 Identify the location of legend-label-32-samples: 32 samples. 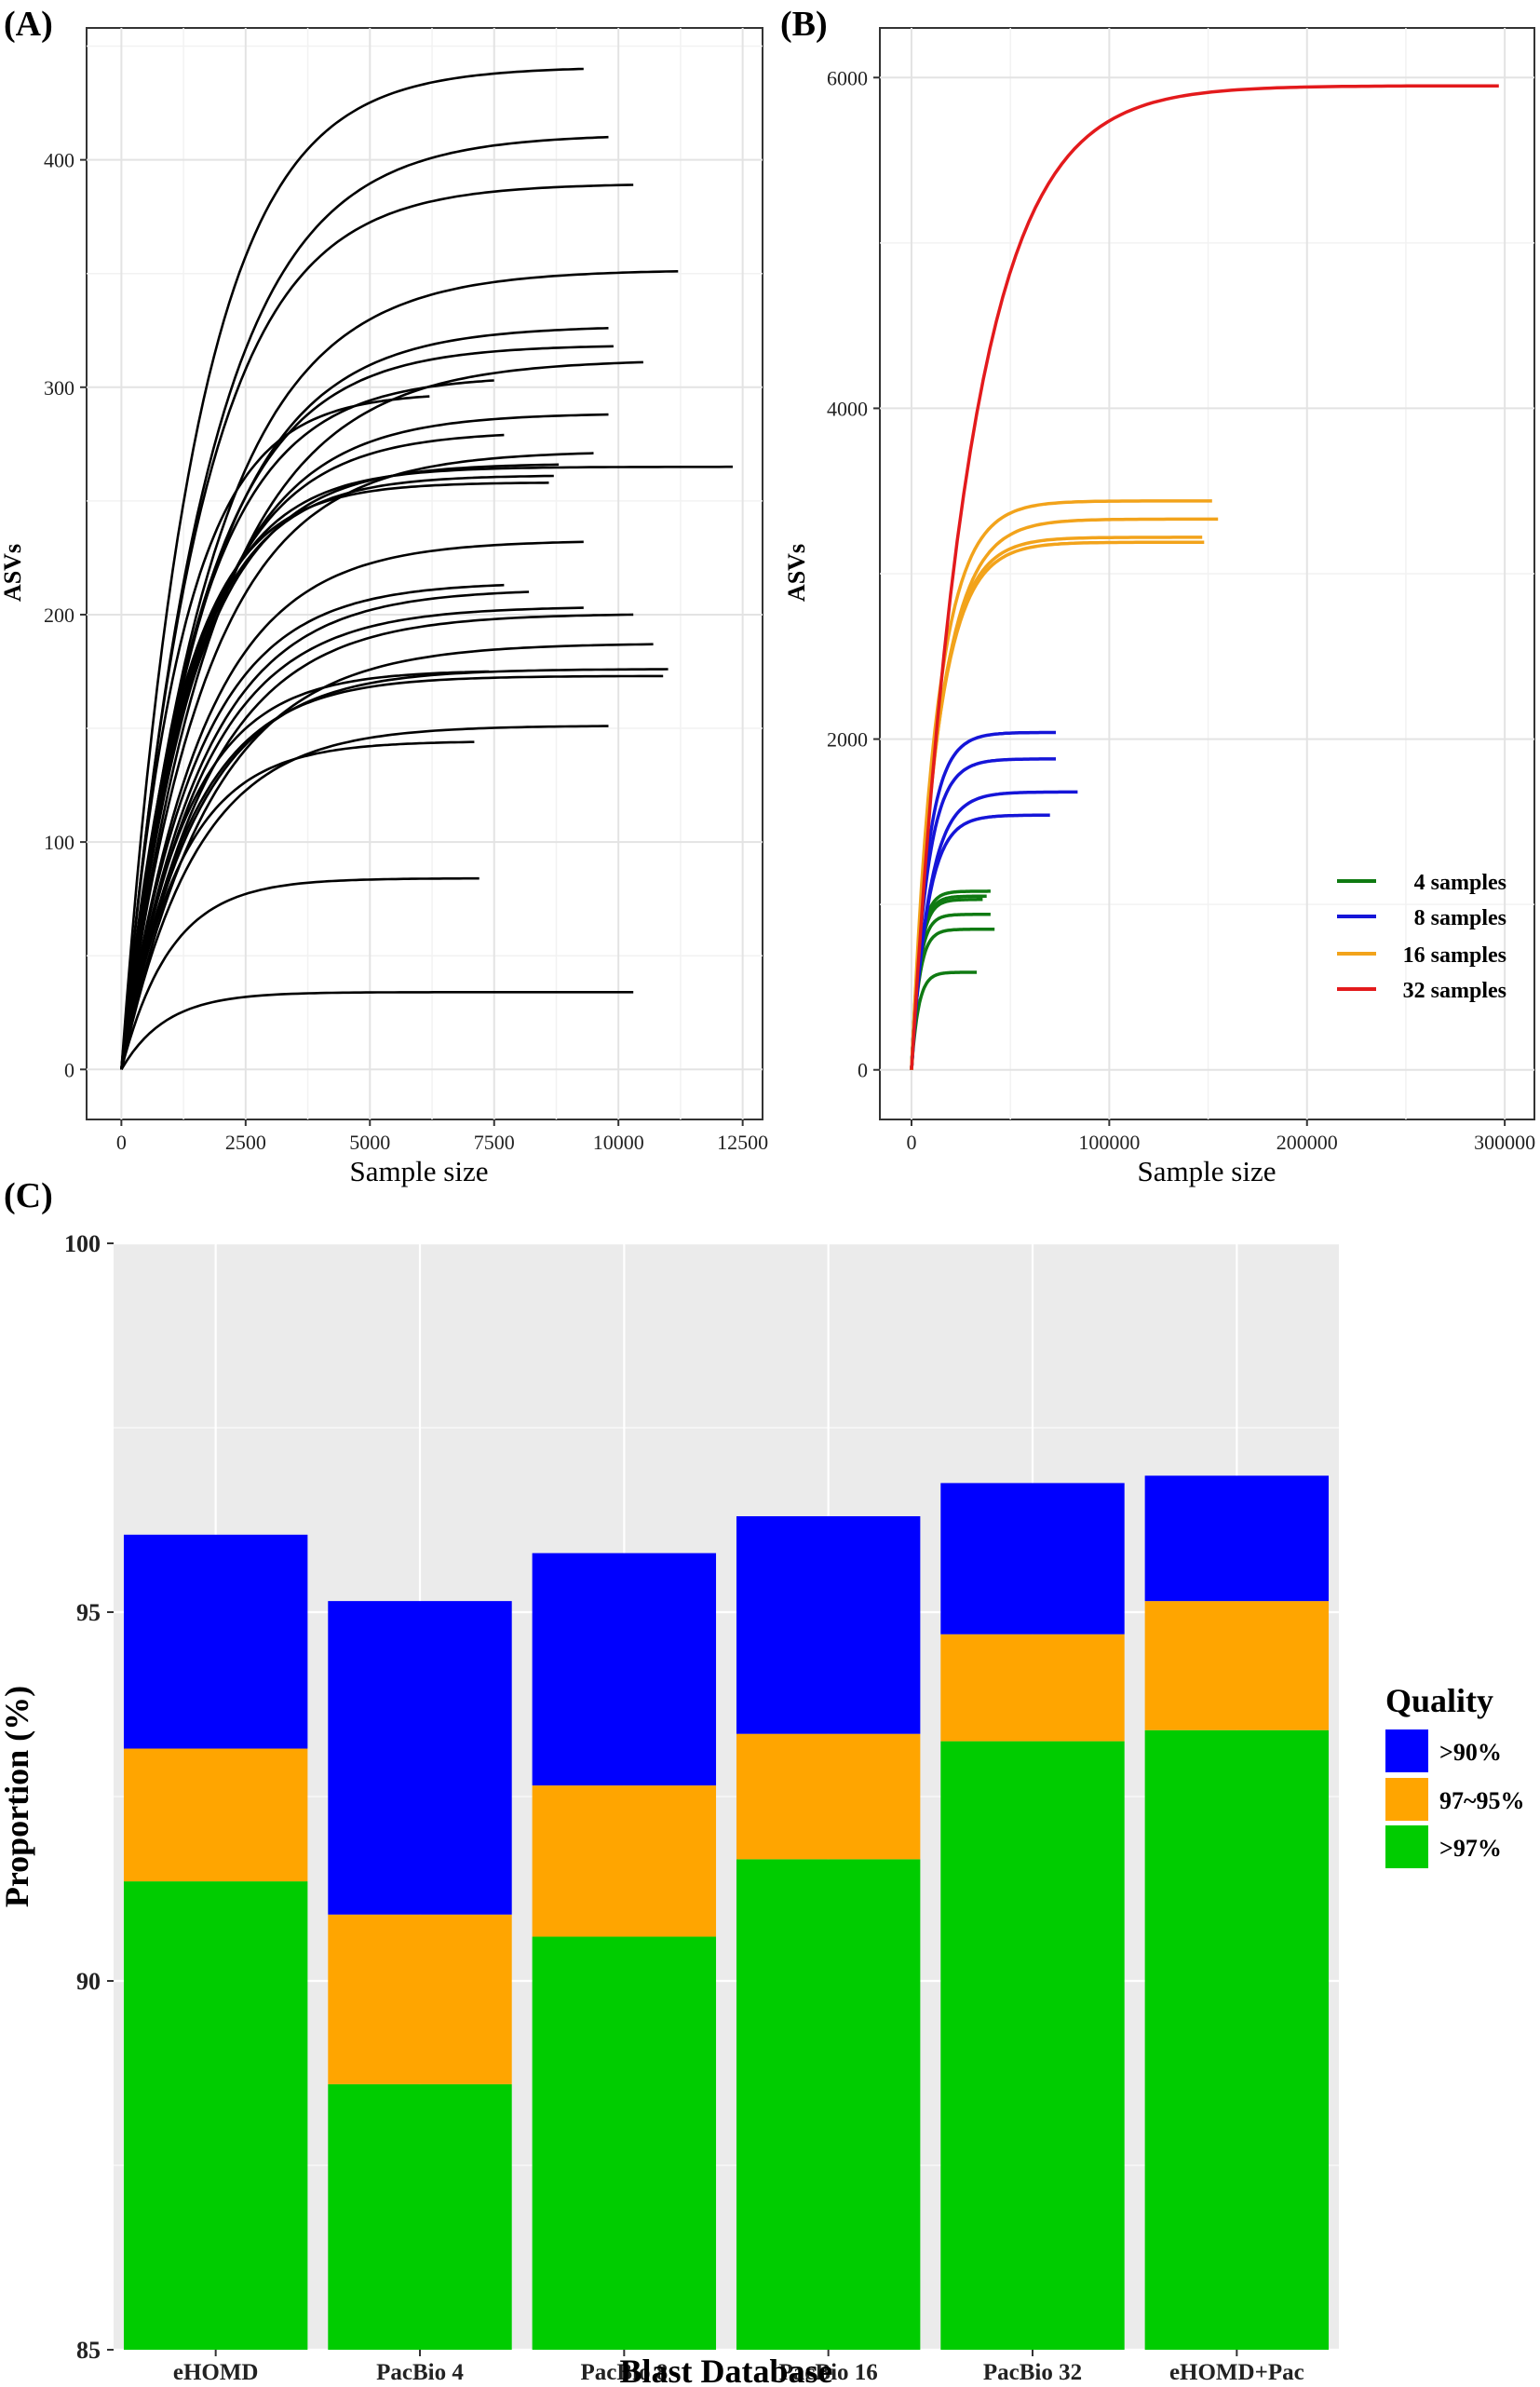
(1455, 991).